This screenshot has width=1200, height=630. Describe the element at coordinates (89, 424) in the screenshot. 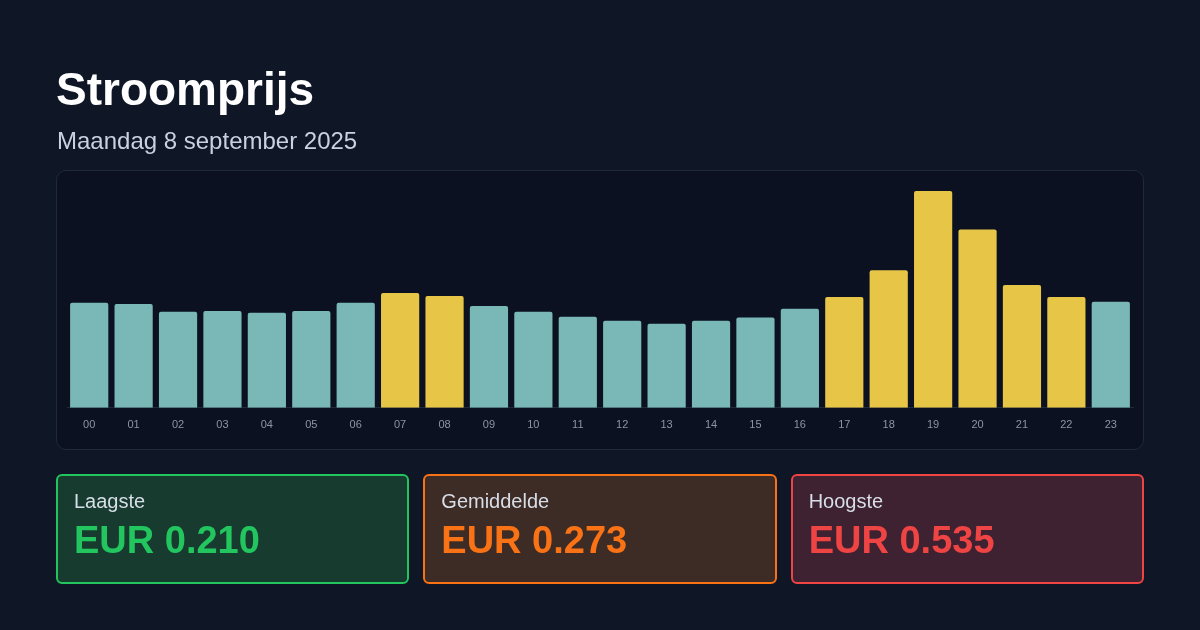

I see `x-tick-label: 00` at that location.